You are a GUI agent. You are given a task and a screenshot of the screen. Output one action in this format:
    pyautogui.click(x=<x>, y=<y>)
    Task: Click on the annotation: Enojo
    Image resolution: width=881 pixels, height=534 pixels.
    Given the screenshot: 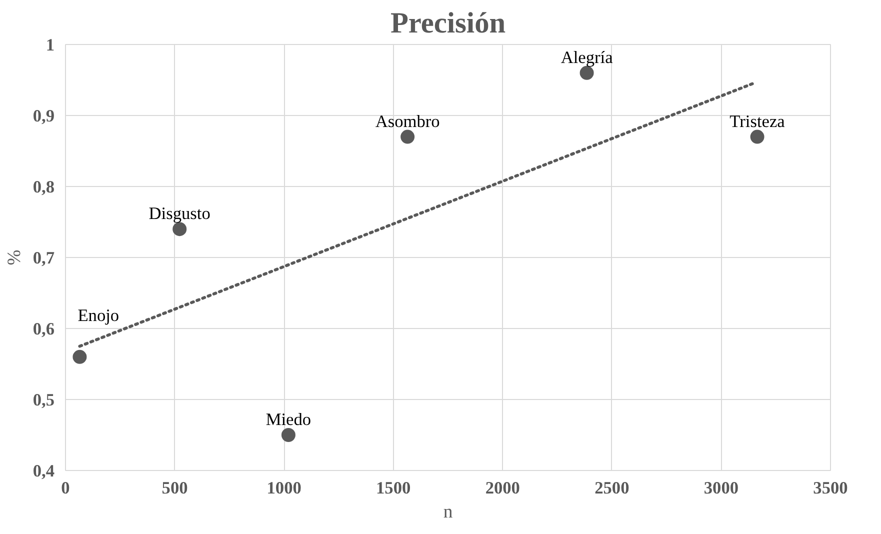 What is the action you would take?
    pyautogui.click(x=99, y=315)
    